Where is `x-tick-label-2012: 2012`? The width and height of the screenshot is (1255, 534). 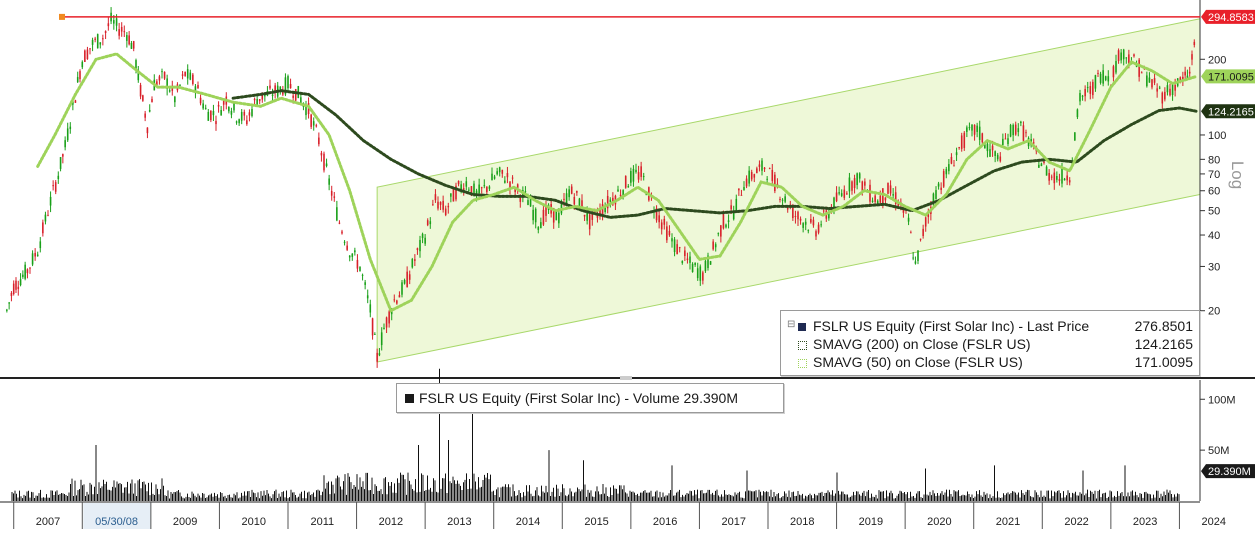 x-tick-label-2012: 2012 is located at coordinates (391, 522).